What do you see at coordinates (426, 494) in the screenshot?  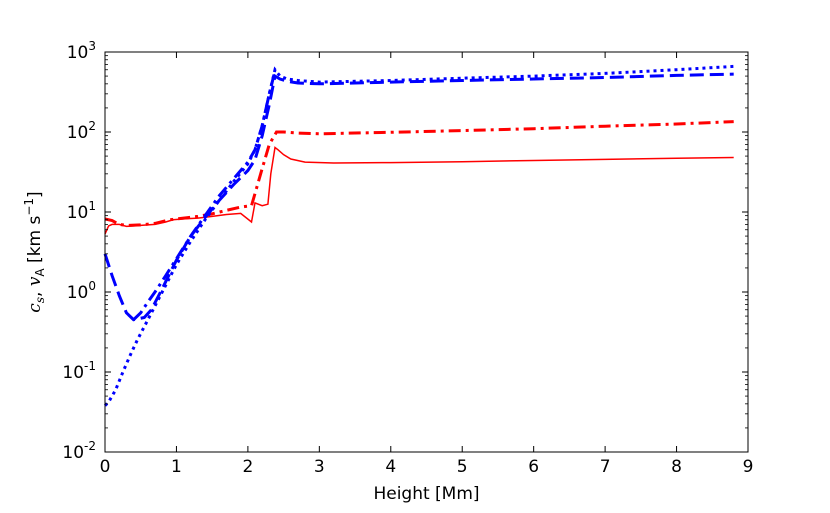 I see `x-axis-label: Height [Mm]` at bounding box center [426, 494].